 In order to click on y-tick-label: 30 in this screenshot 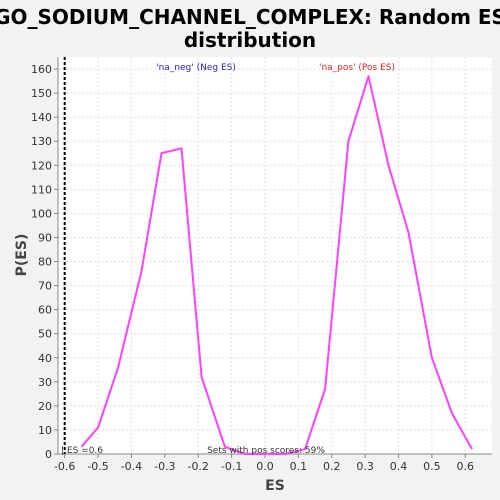, I will do `click(45, 382)`.